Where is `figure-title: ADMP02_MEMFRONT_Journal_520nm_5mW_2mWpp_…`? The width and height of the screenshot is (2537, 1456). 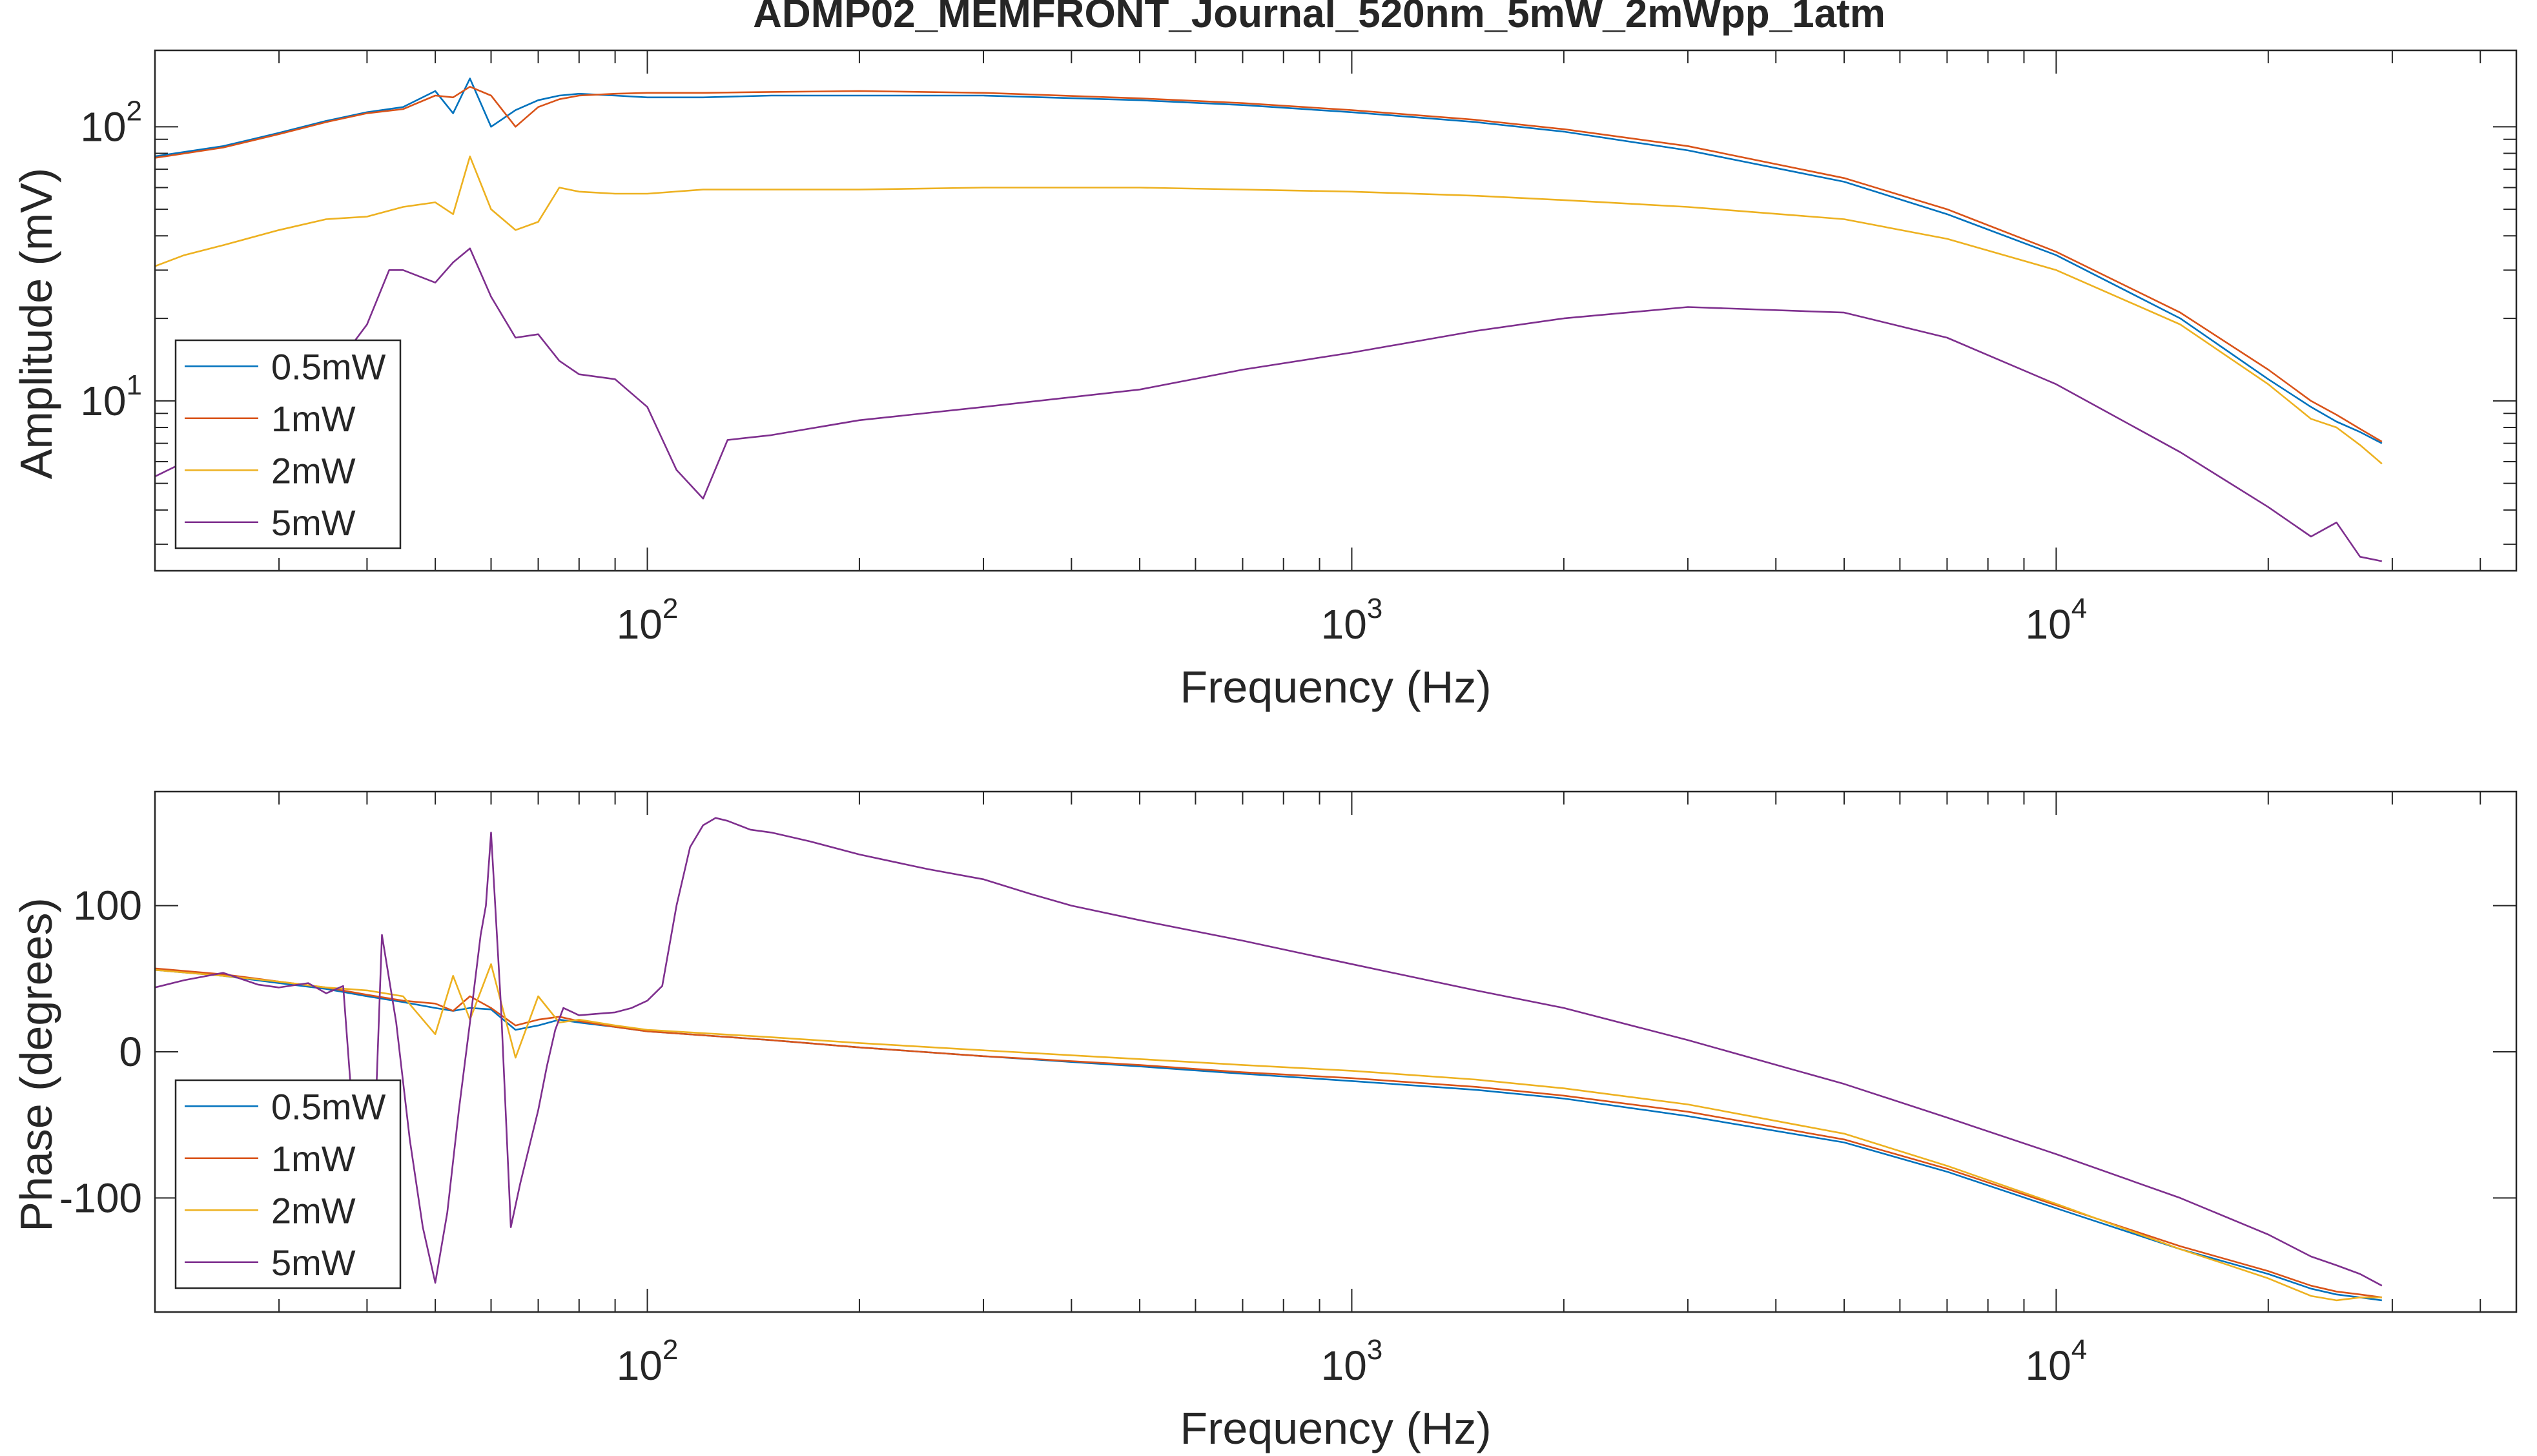
figure-title: ADMP02_MEMFRONT_Journal_520nm_5mW_2mWpp_… is located at coordinates (1319, 18).